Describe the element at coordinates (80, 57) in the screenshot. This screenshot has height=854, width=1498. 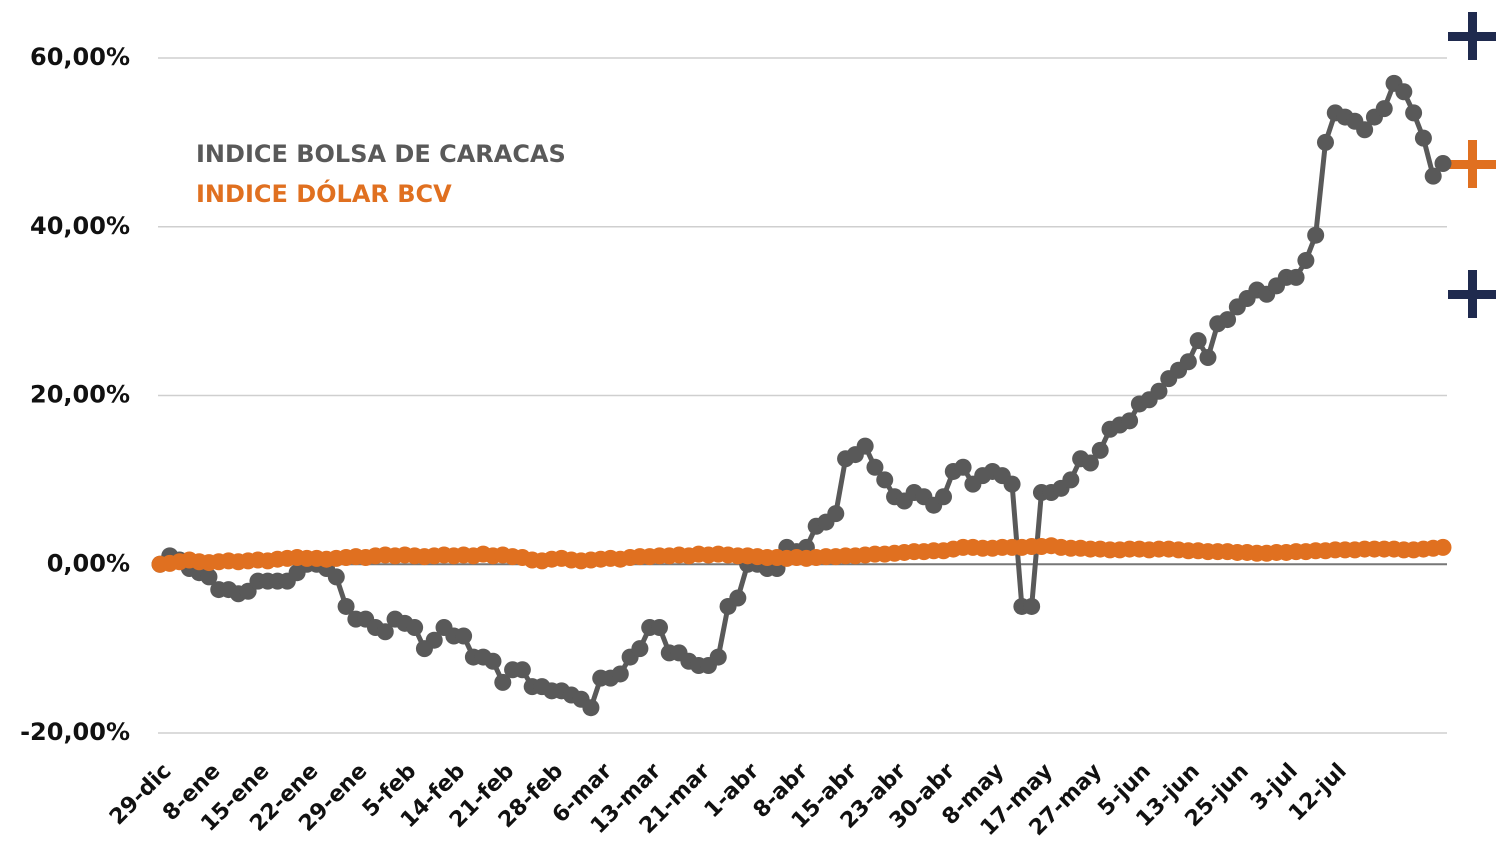
I see `y-tick-label: 60,00%` at that location.